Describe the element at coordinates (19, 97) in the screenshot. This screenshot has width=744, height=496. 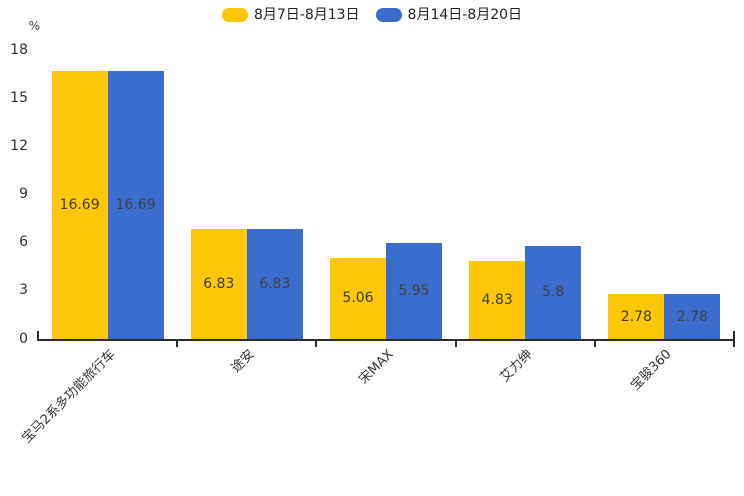
I see `y-tick-label: 15` at that location.